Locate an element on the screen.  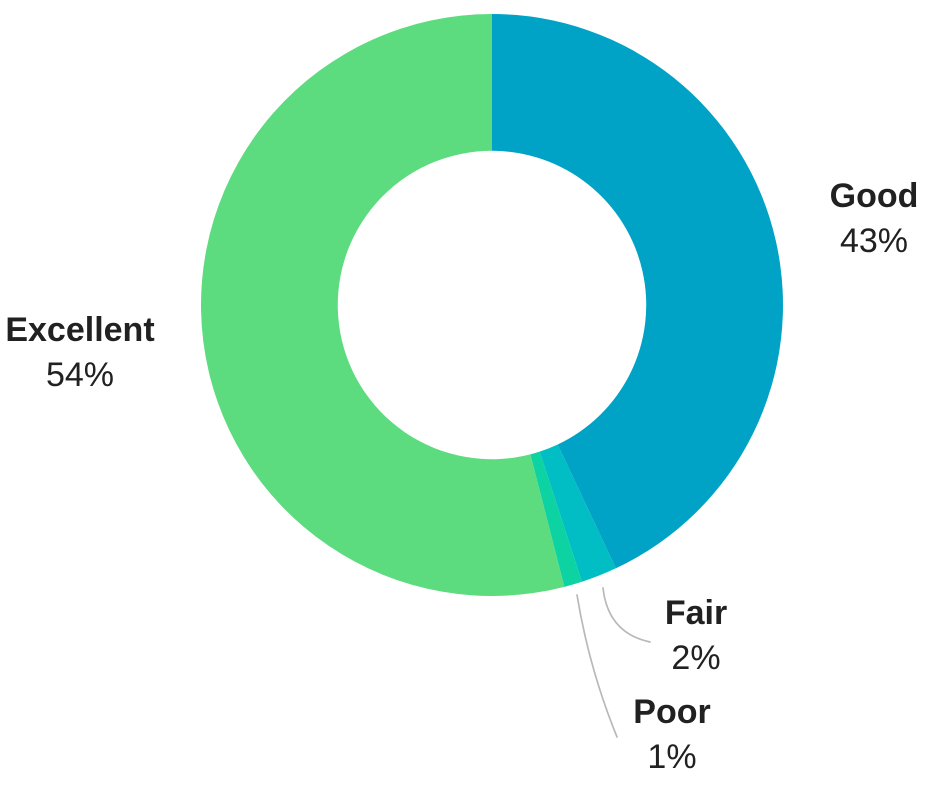
label-poor-name: Poor is located at coordinates (672, 712).